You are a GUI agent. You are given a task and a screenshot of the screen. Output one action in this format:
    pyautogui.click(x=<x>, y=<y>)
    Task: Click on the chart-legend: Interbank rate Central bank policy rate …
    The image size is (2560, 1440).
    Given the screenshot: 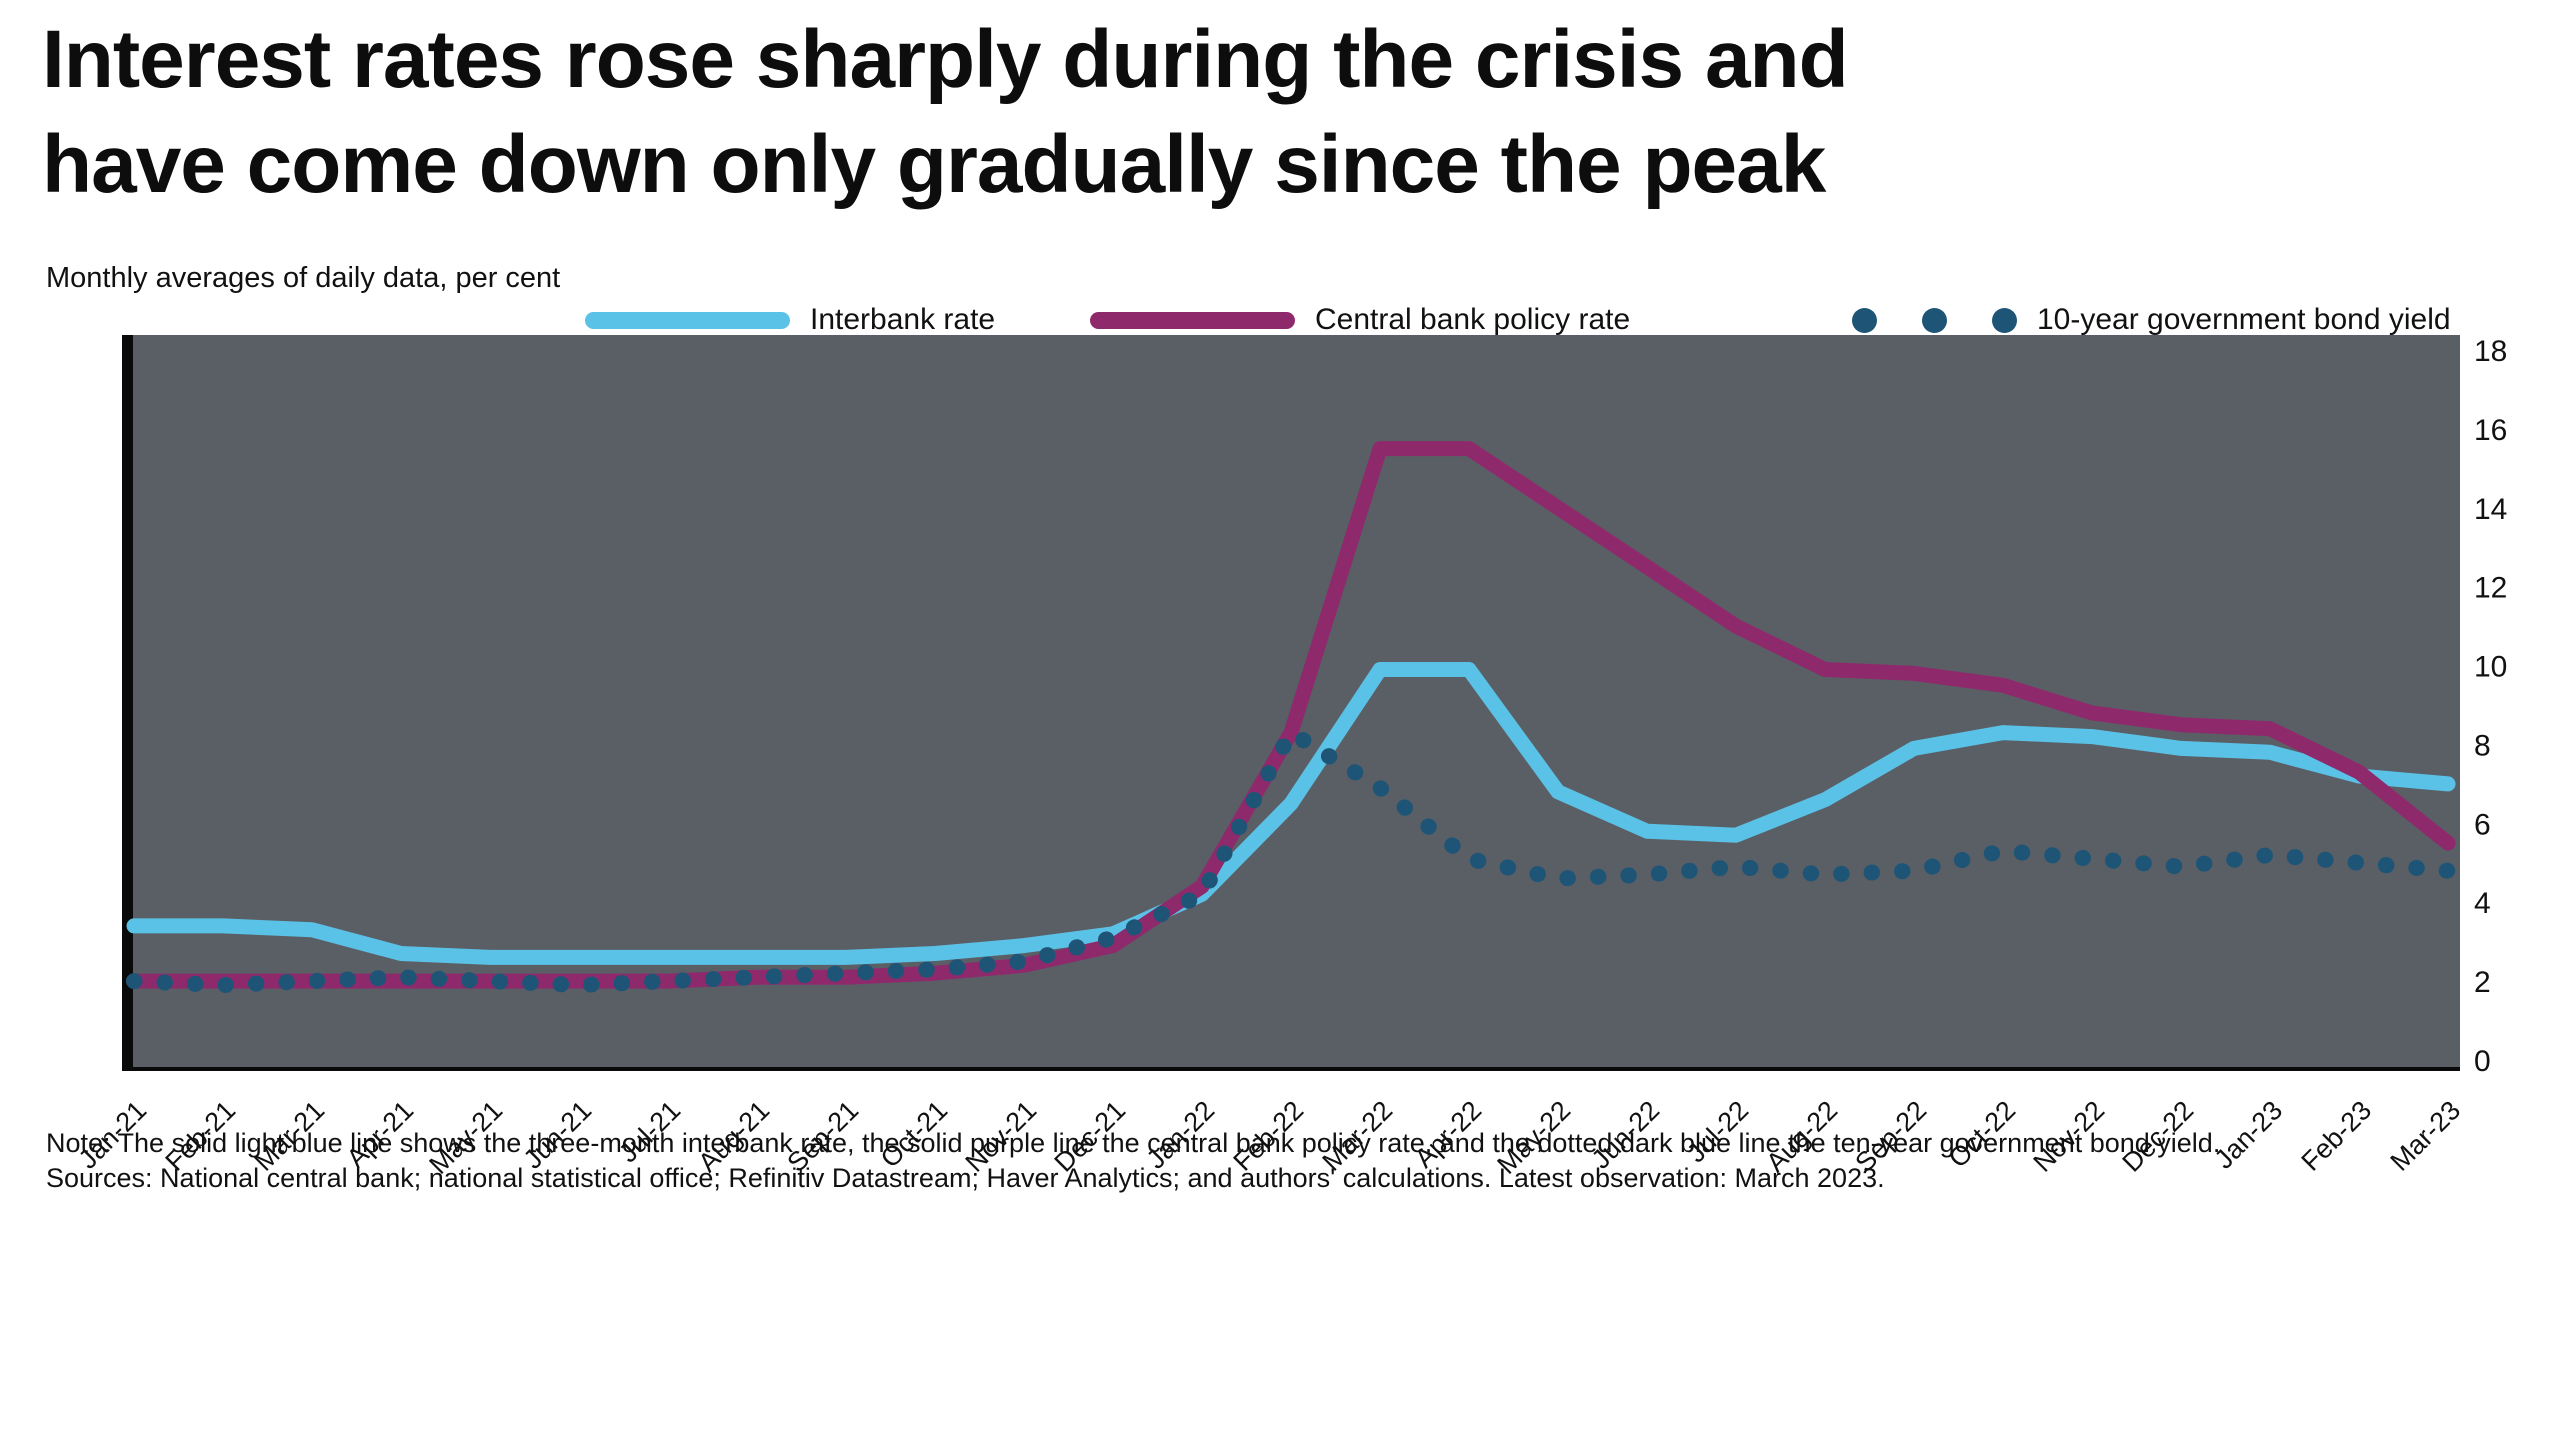 What is the action you would take?
    pyautogui.click(x=1280, y=329)
    